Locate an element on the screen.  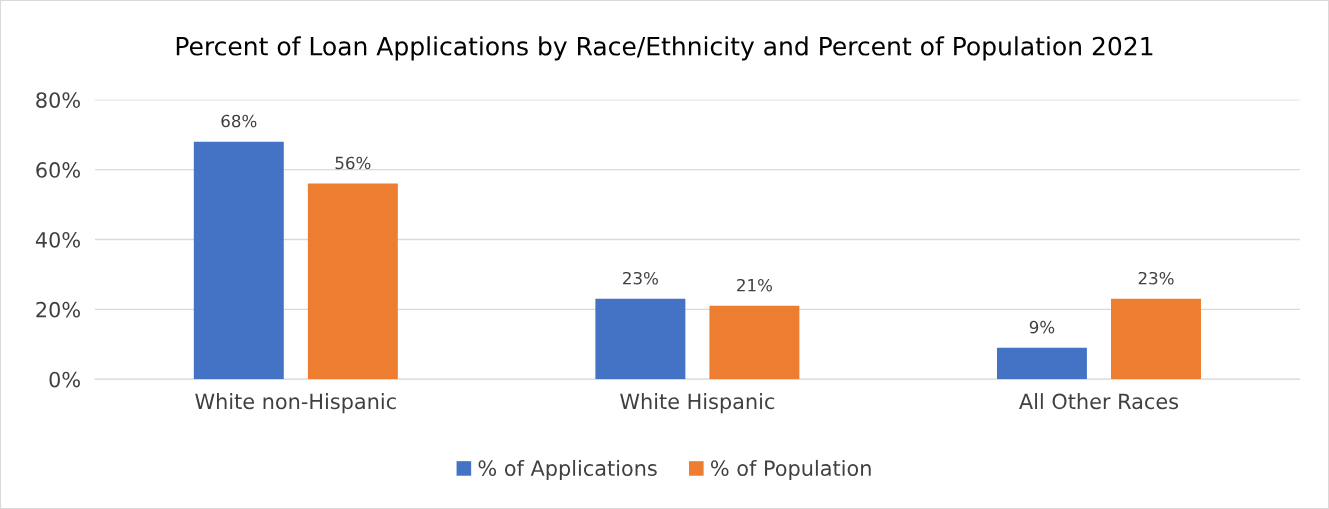
y-tick-label: 20% is located at coordinates (58, 309).